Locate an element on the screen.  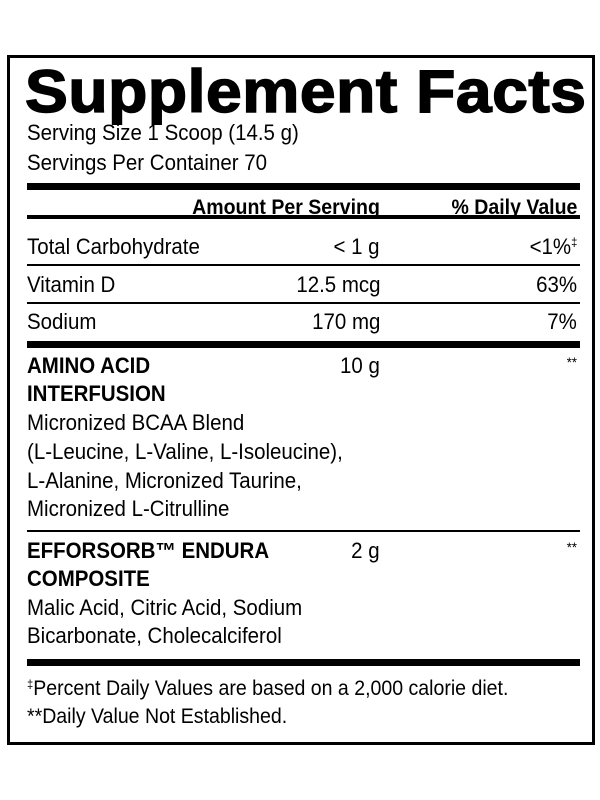
blend-amount: 10 g is located at coordinates (360, 365).